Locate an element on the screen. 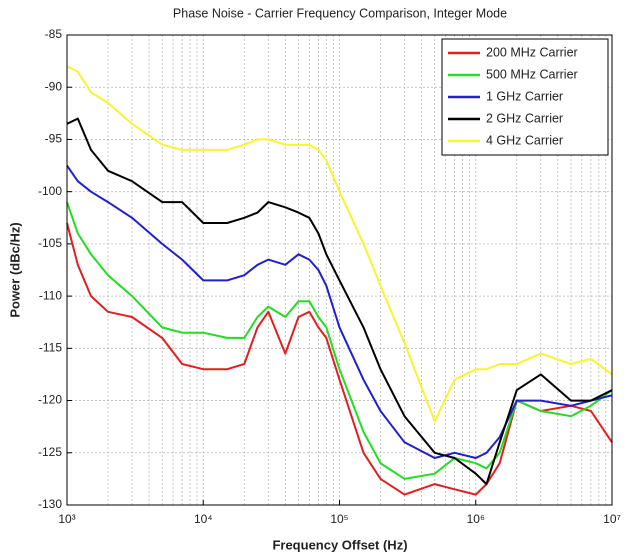  legend-label: 2 GHz Carrier is located at coordinates (524, 118).